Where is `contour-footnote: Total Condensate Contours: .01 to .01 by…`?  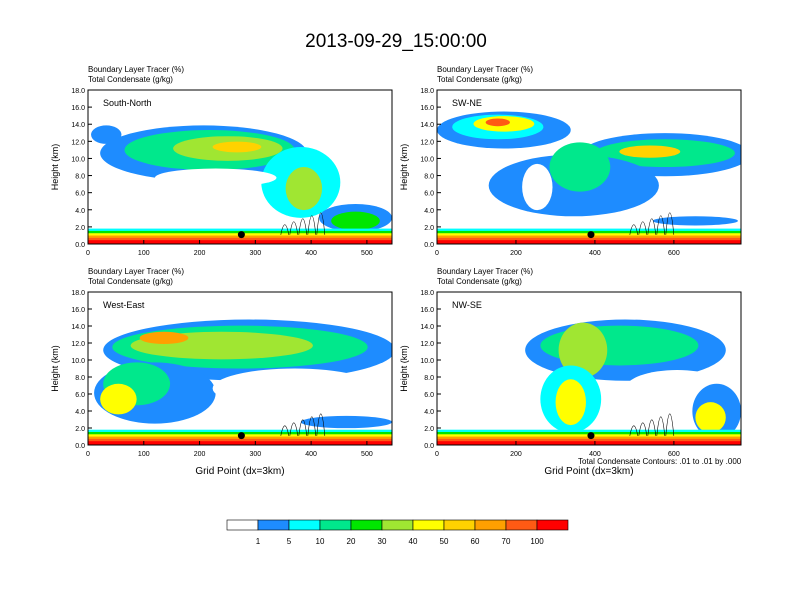
contour-footnote: Total Condensate Contours: .01 to .01 by… is located at coordinates (660, 461).